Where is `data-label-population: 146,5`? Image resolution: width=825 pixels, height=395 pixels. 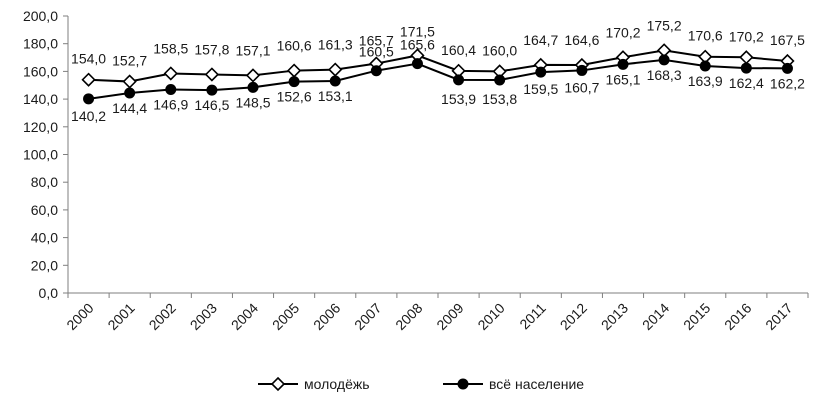
data-label-population: 146,5 is located at coordinates (211, 105).